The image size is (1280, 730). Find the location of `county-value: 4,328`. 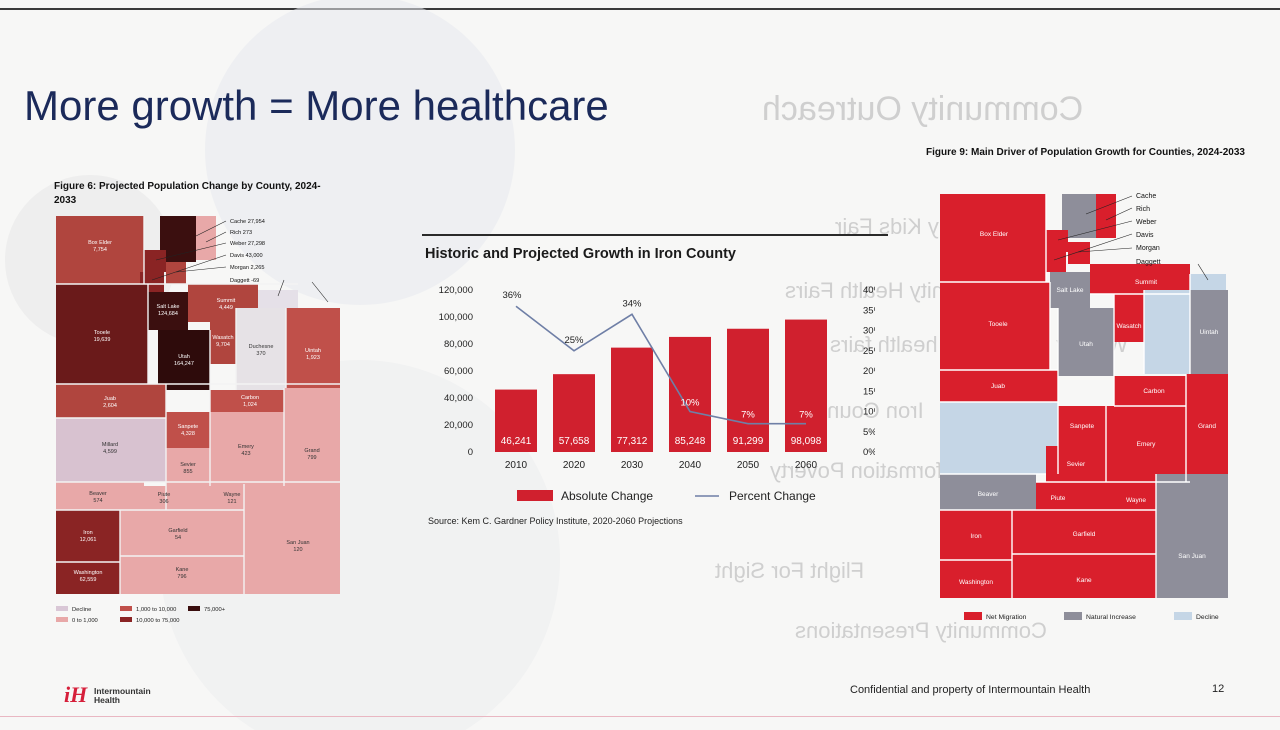

county-value: 4,328 is located at coordinates (188, 434).